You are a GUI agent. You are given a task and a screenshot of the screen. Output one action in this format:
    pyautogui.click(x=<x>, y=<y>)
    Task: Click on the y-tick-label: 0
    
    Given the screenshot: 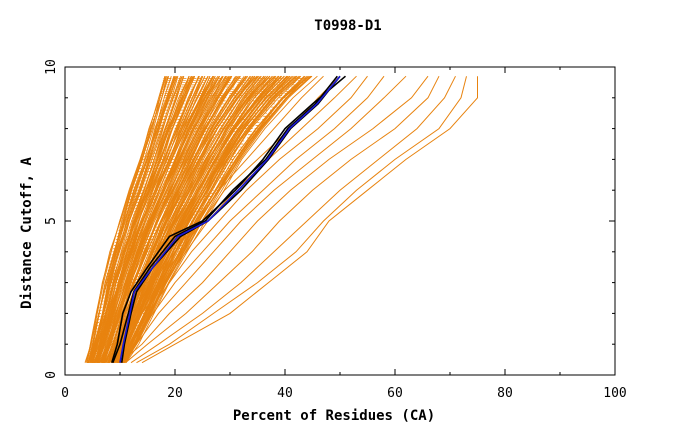 What is the action you would take?
    pyautogui.click(x=51, y=375)
    